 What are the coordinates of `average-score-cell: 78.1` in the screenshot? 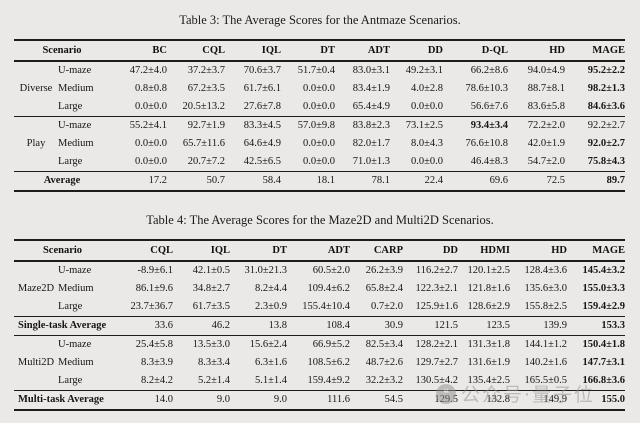 It's located at (363, 181).